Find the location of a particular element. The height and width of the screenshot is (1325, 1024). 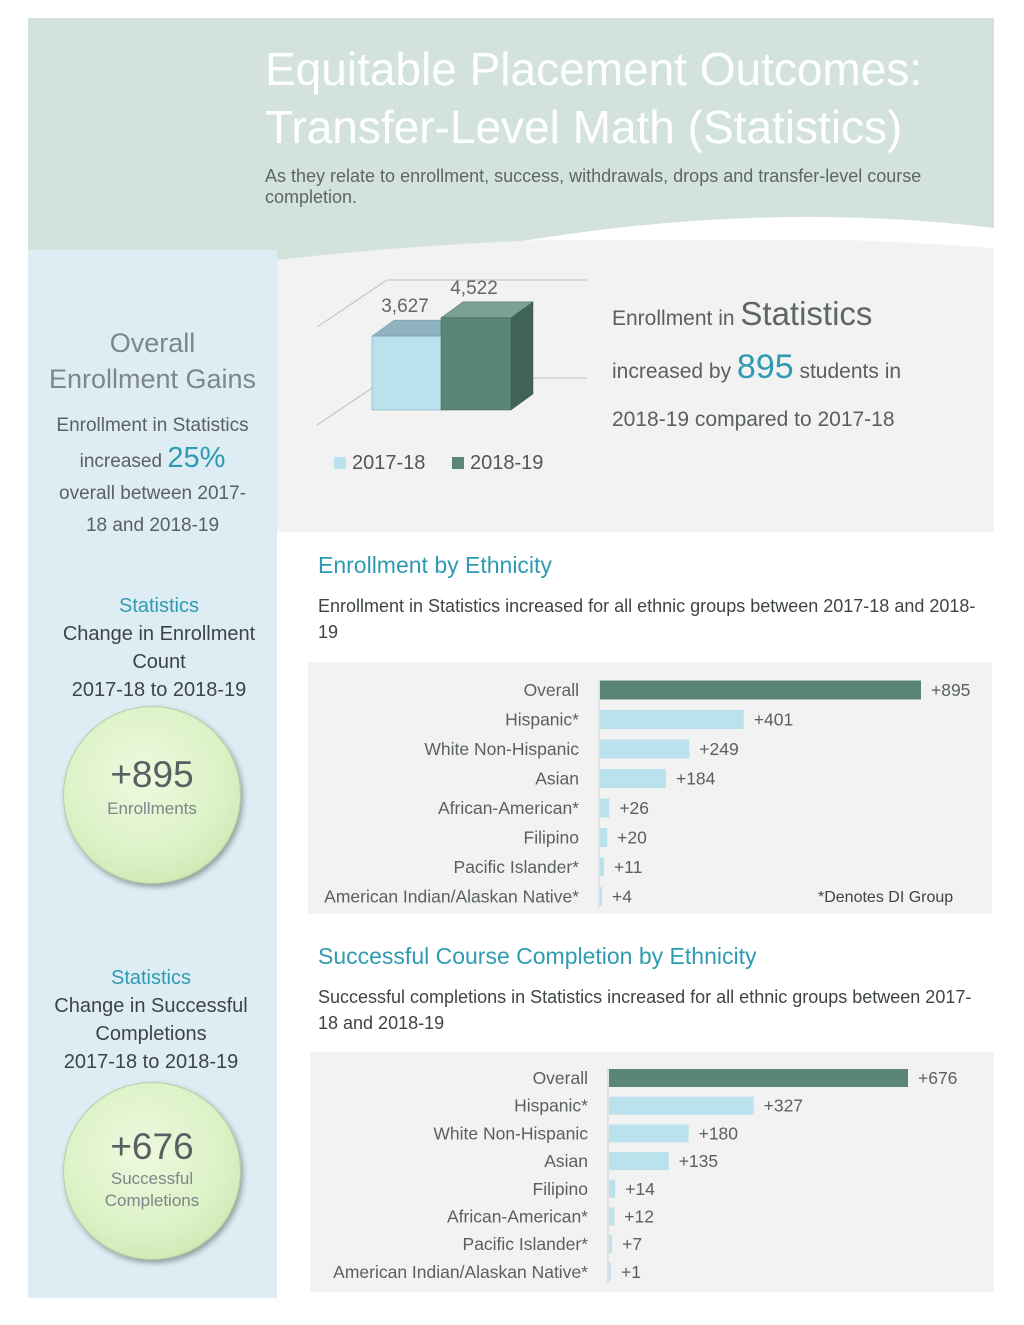

enrollment-change-badge: +895 Enrollments is located at coordinates (152, 795).